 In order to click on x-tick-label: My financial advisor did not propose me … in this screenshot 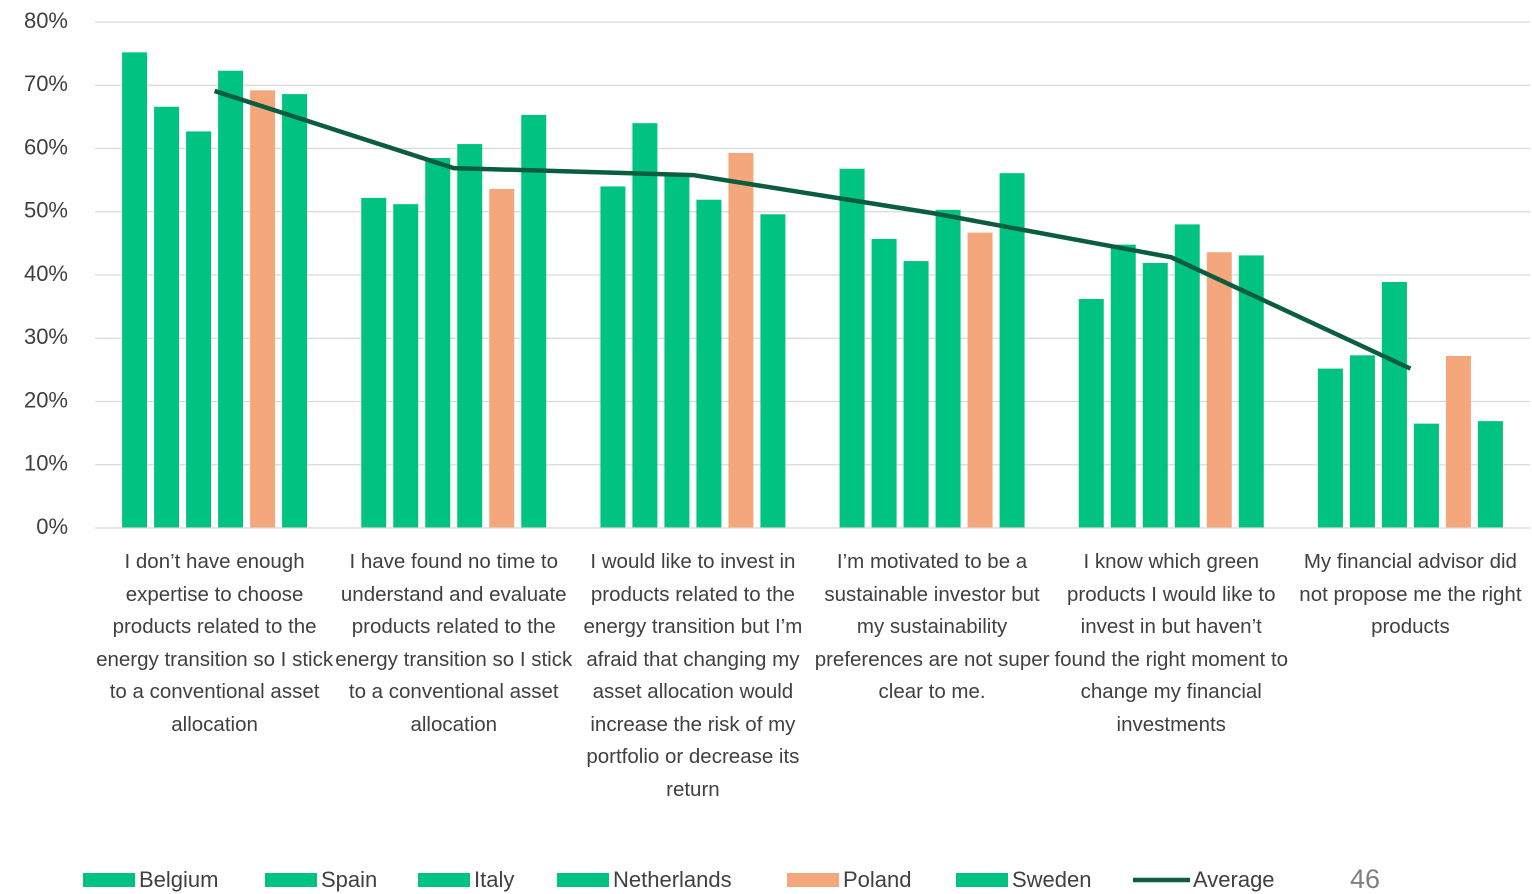, I will do `click(1410, 594)`.